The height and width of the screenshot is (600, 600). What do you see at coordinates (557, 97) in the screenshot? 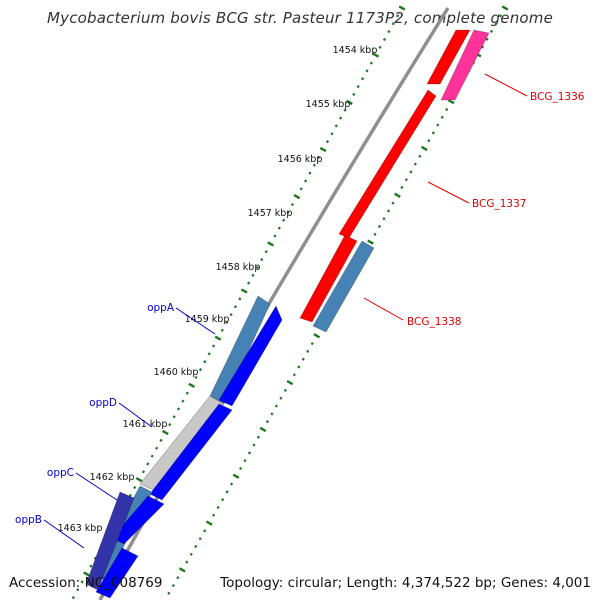
I see `gene-label: BCG_1336` at bounding box center [557, 97].